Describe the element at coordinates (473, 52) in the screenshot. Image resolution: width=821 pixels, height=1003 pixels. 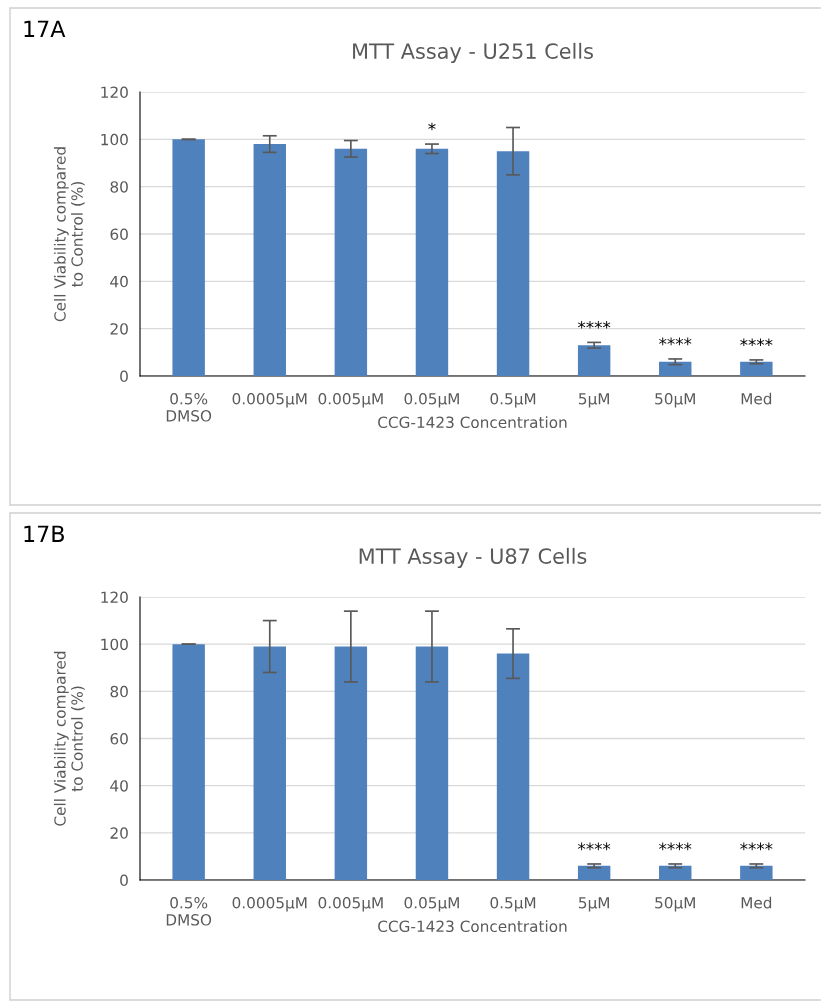
I see `chart-title: MTT Assay - U251 Cells` at that location.